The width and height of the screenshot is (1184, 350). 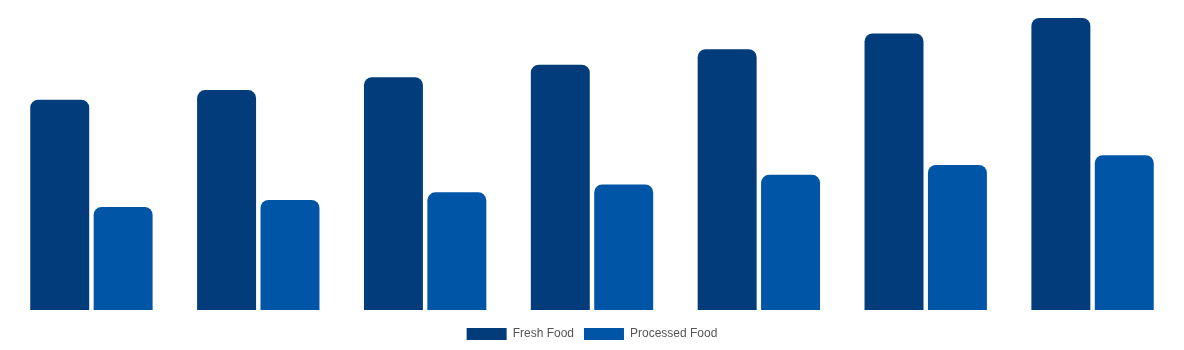 What do you see at coordinates (673, 333) in the screenshot?
I see `legend-label: Processed Food` at bounding box center [673, 333].